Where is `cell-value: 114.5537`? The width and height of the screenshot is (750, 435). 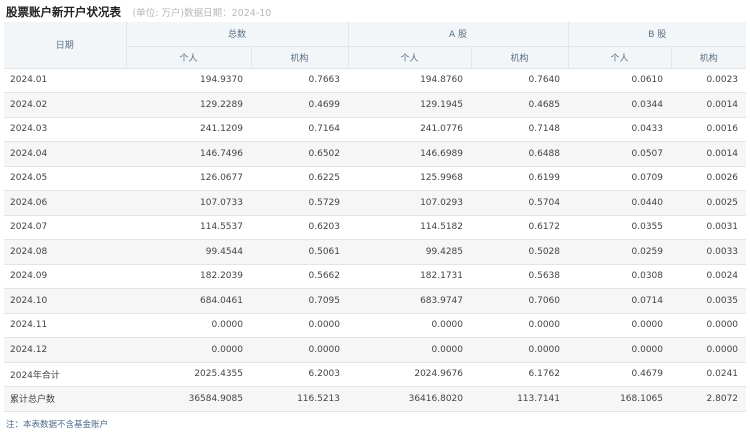 cell-value: 114.5537 is located at coordinates (188, 227).